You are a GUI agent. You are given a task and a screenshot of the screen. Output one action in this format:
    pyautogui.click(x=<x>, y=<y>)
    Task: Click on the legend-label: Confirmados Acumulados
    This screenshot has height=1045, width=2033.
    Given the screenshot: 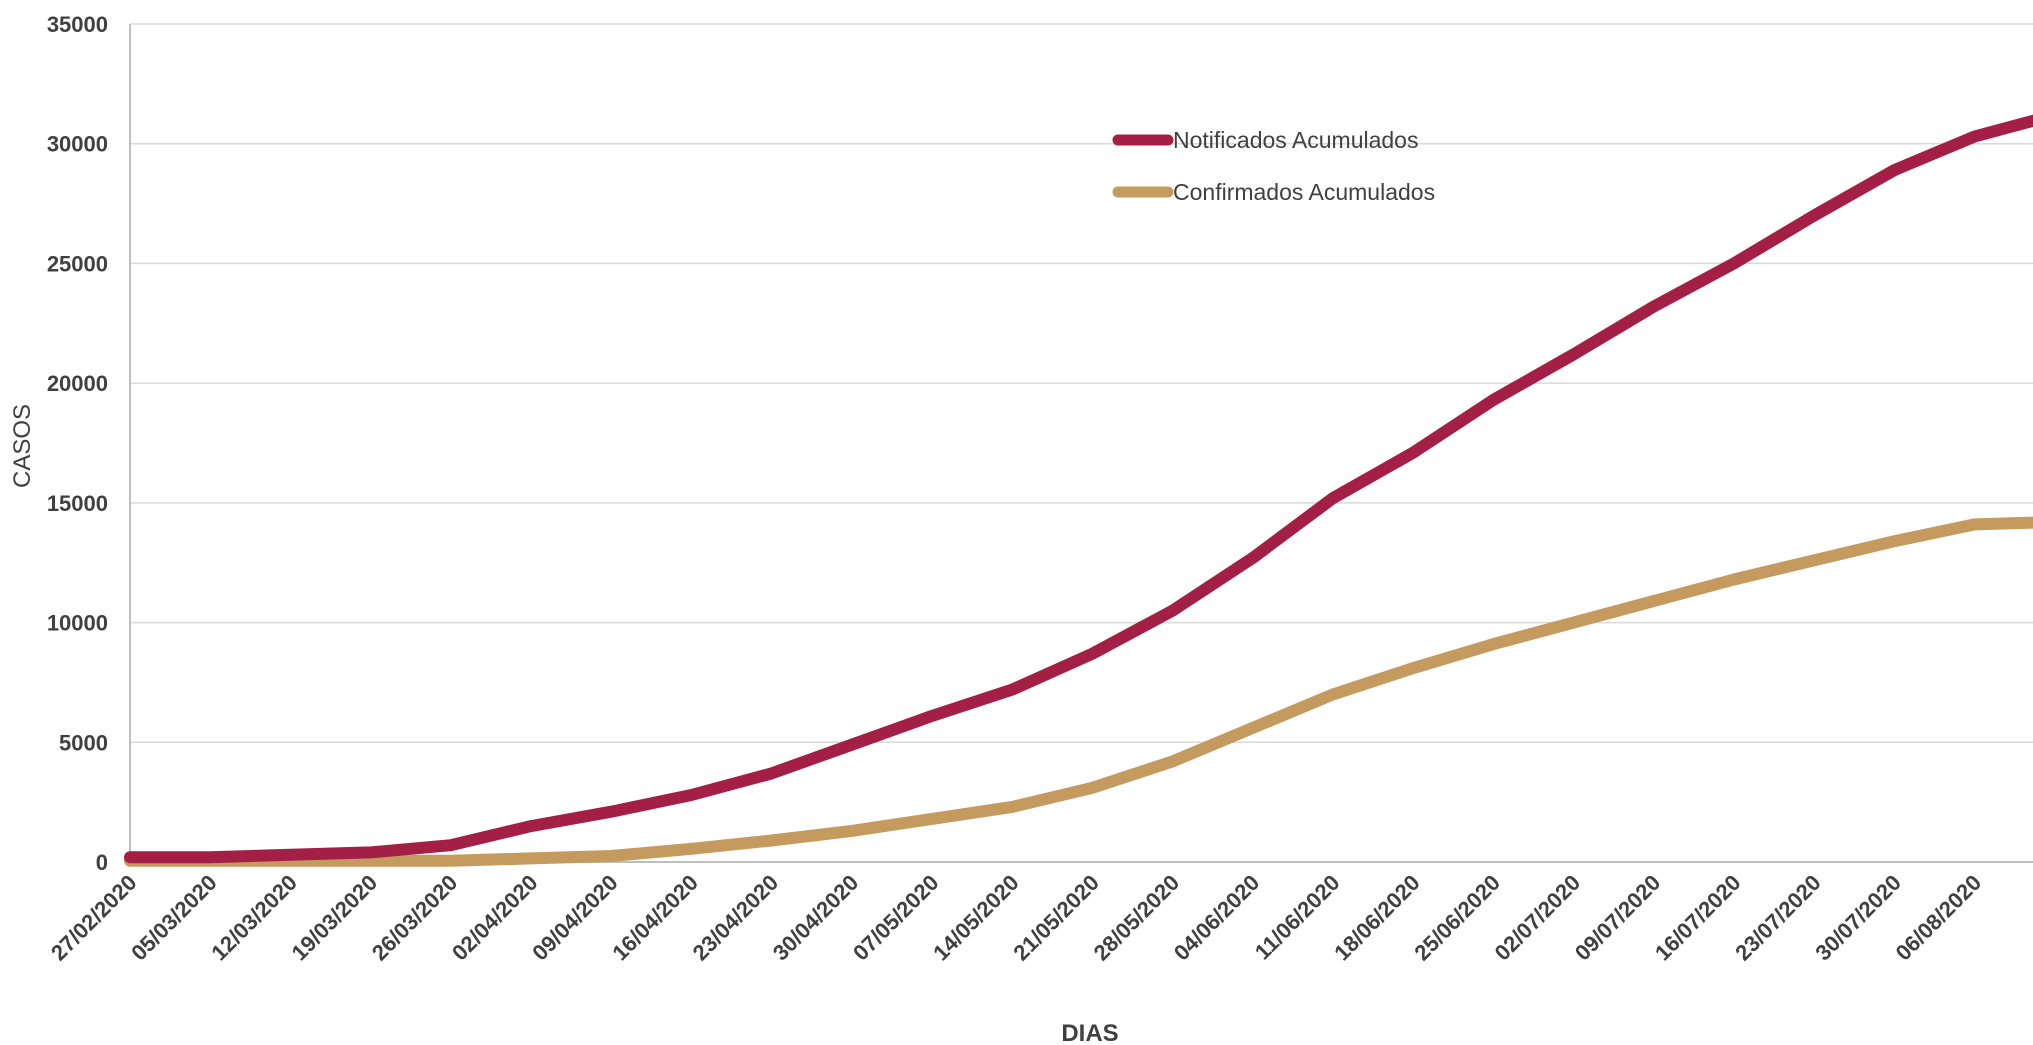 What is the action you would take?
    pyautogui.click(x=1304, y=192)
    